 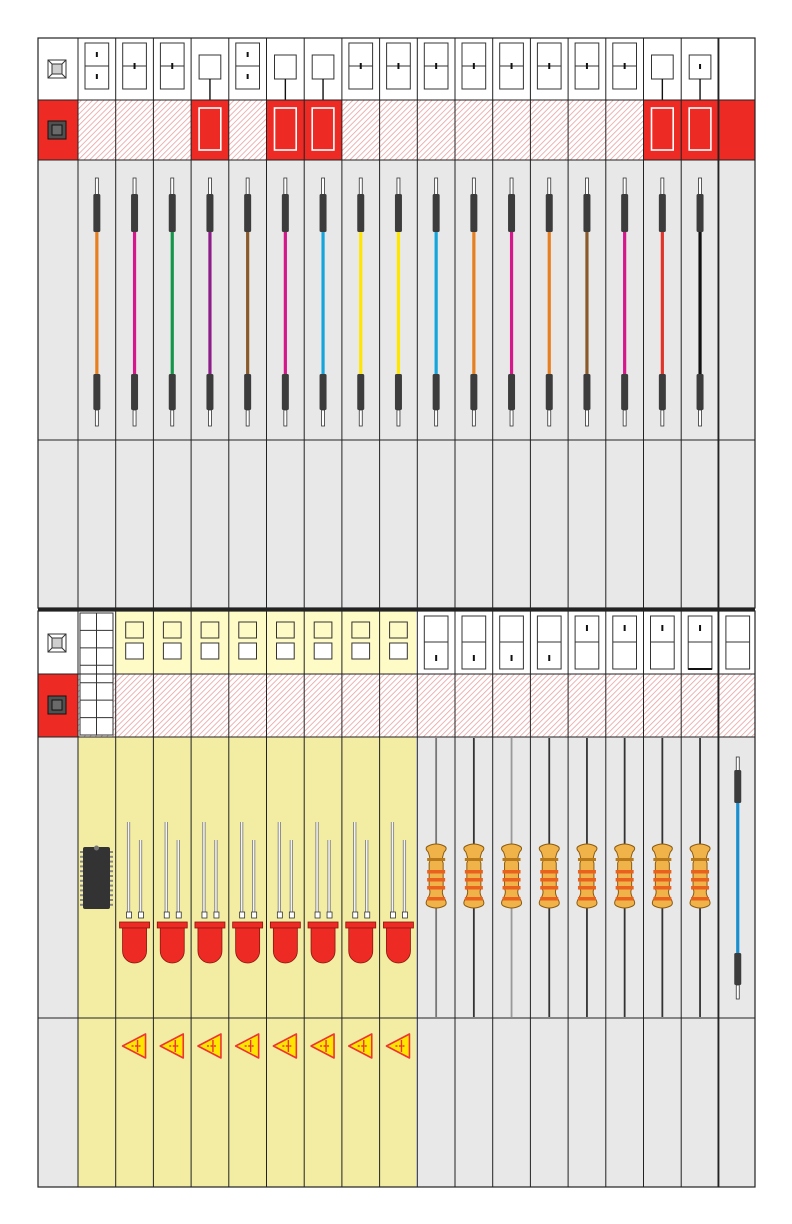 I want to click on jumper-wire-column, so click(x=738, y=807).